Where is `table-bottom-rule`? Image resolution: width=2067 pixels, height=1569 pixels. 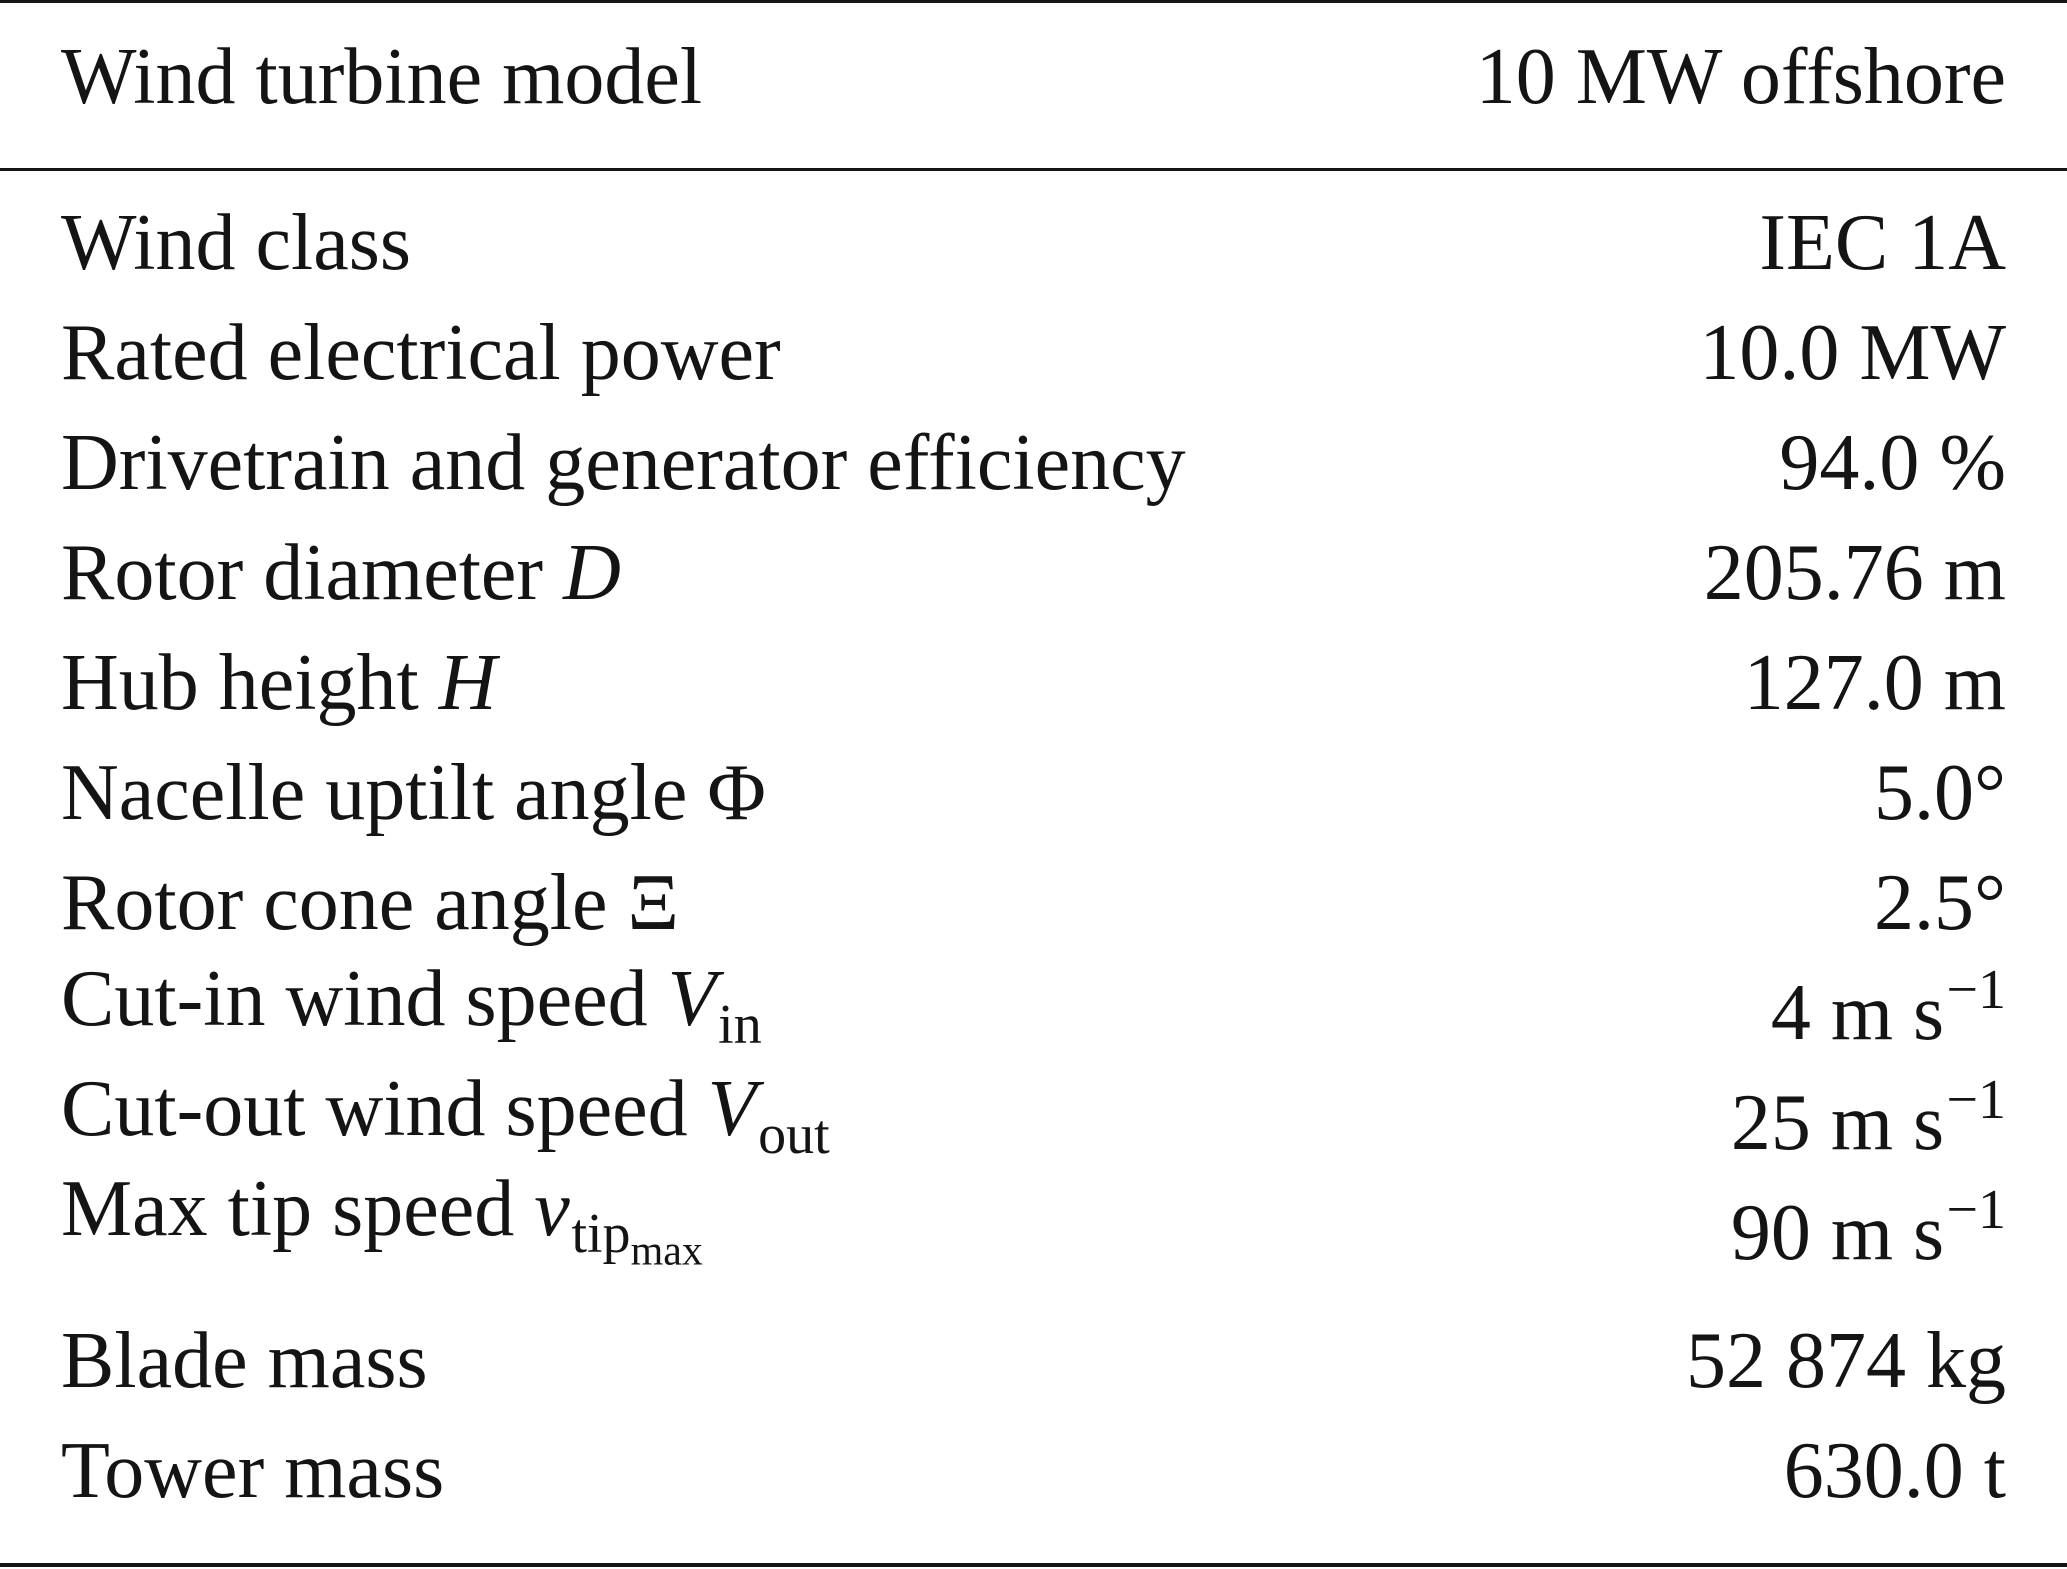 table-bottom-rule is located at coordinates (1033, 1565).